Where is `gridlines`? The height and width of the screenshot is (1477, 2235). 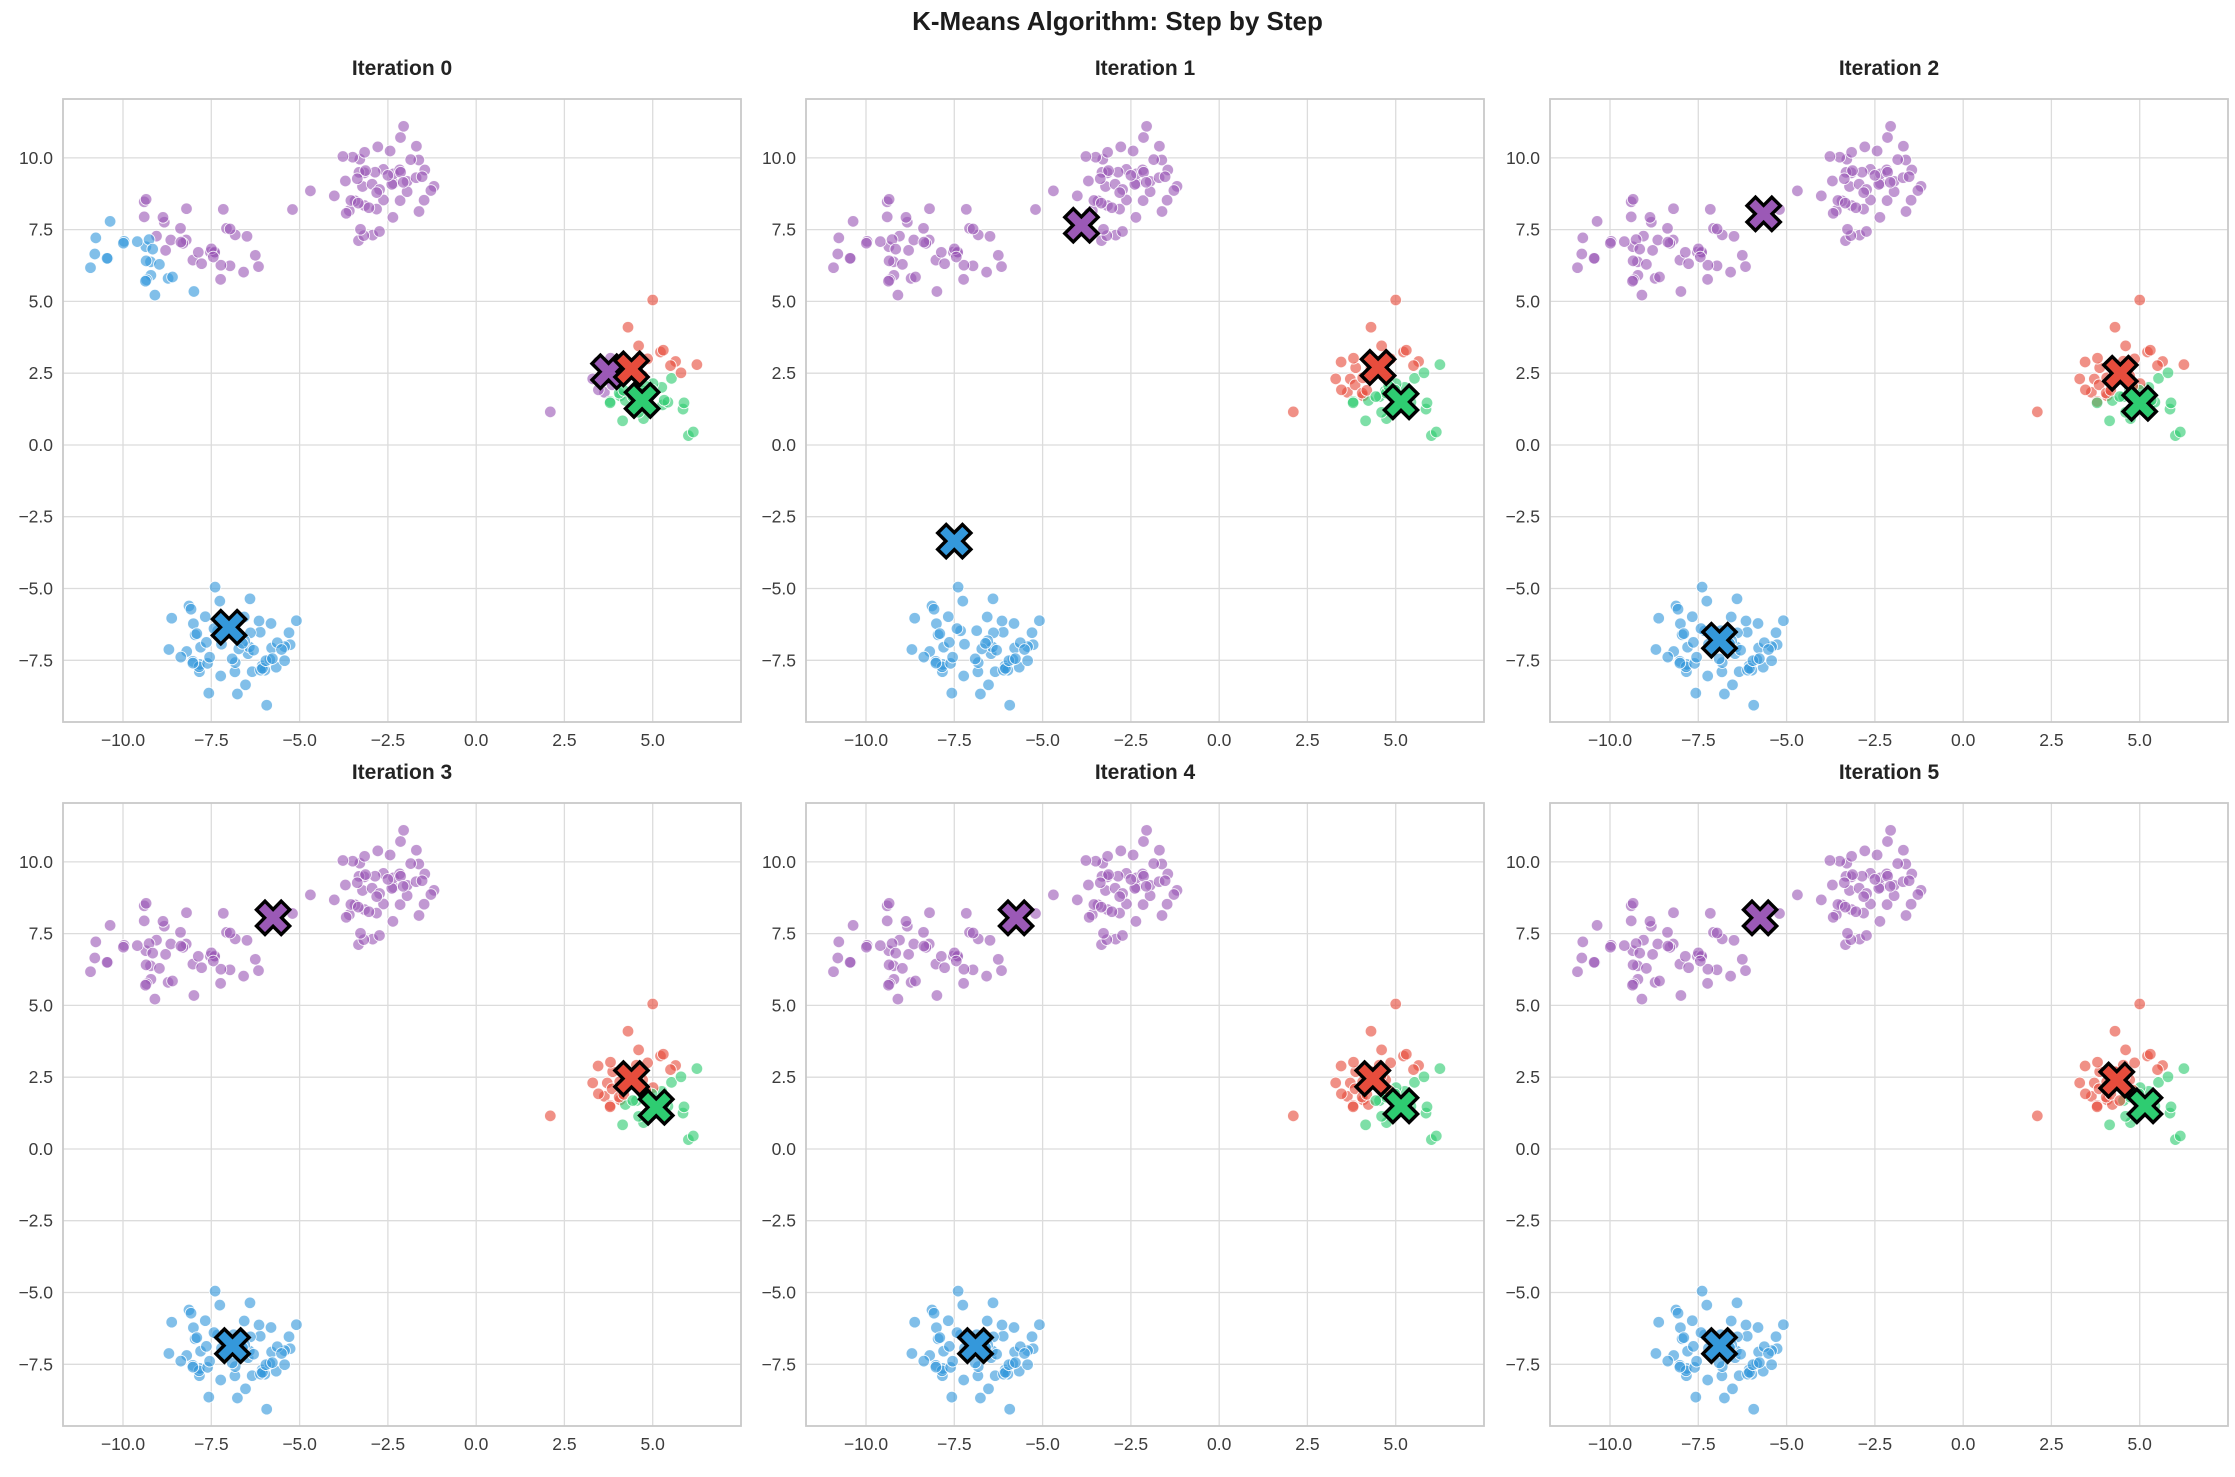 gridlines is located at coordinates (402, 1114).